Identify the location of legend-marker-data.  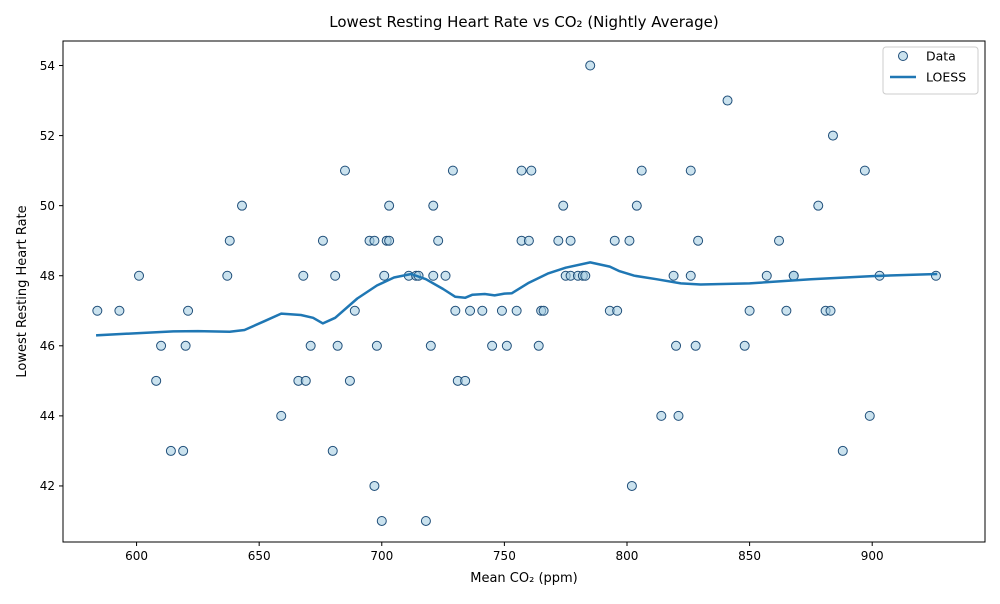
(903, 56).